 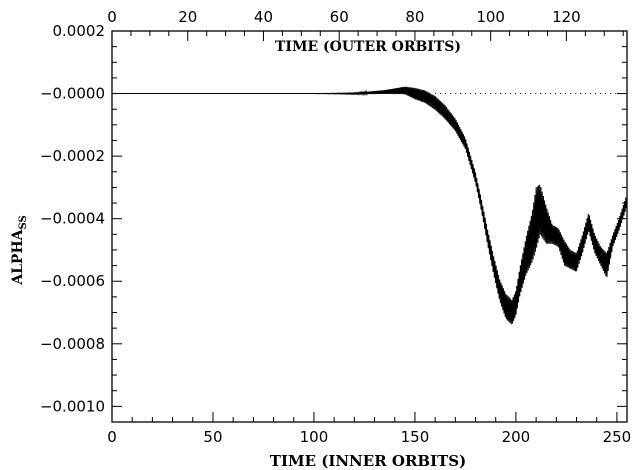 What do you see at coordinates (314, 437) in the screenshot?
I see `x-tick-label: 100` at bounding box center [314, 437].